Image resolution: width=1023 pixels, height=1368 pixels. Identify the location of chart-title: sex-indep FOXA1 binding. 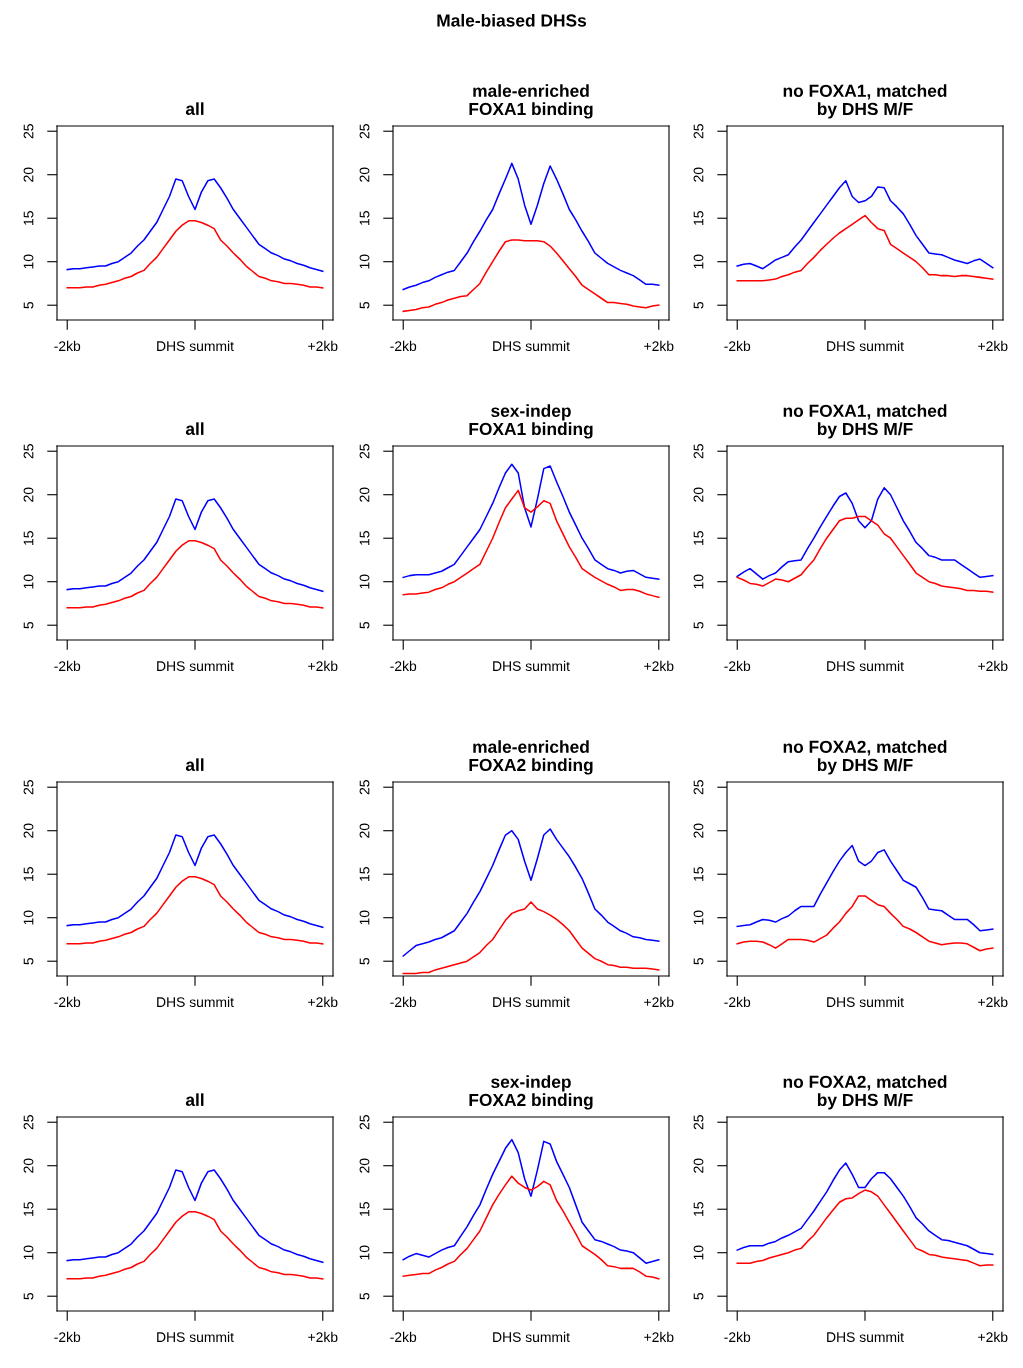
(531, 421).